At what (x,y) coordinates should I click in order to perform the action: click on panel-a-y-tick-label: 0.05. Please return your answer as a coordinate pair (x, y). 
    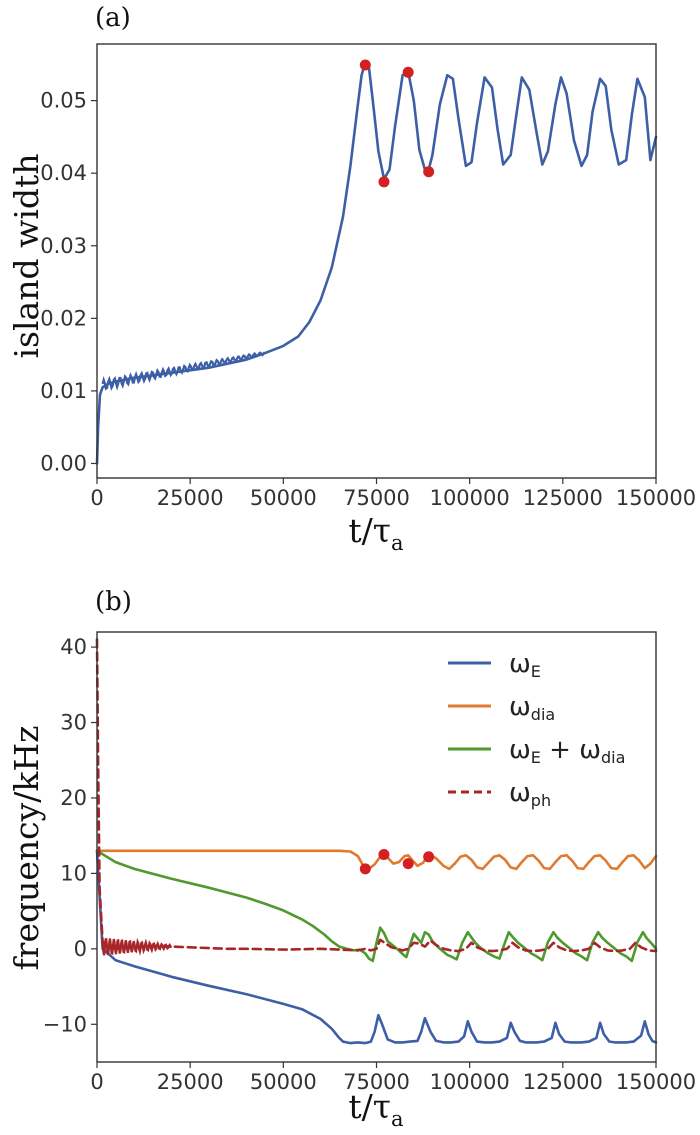
    Looking at the image, I should click on (63, 101).